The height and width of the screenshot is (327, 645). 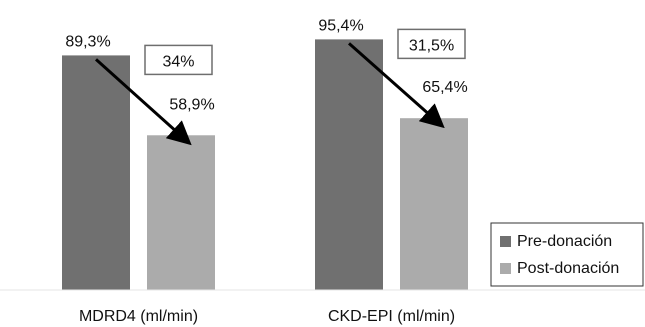 I want to click on difference-label-mdrd4-ml-min: 34%, so click(x=178, y=61).